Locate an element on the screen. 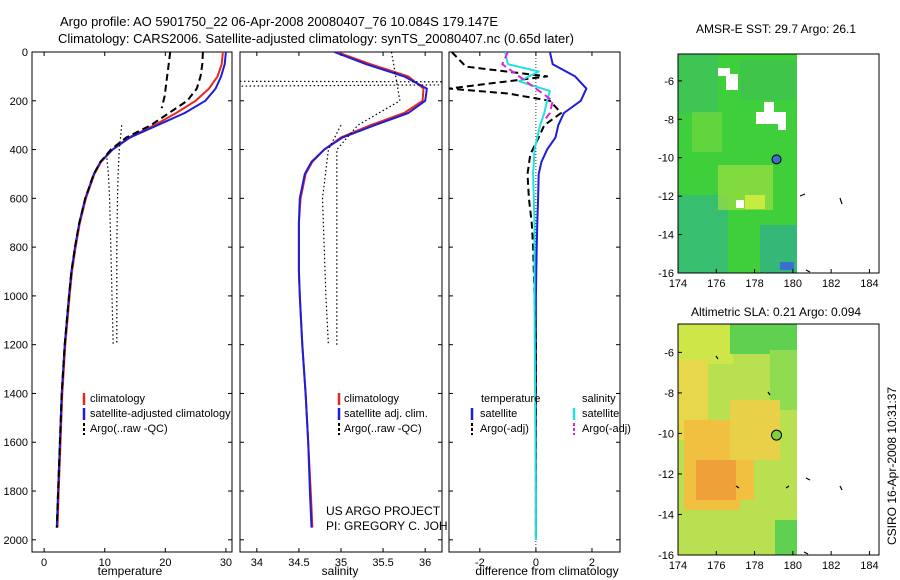 The width and height of the screenshot is (900, 580). sst-profile-marker is located at coordinates (776, 159).